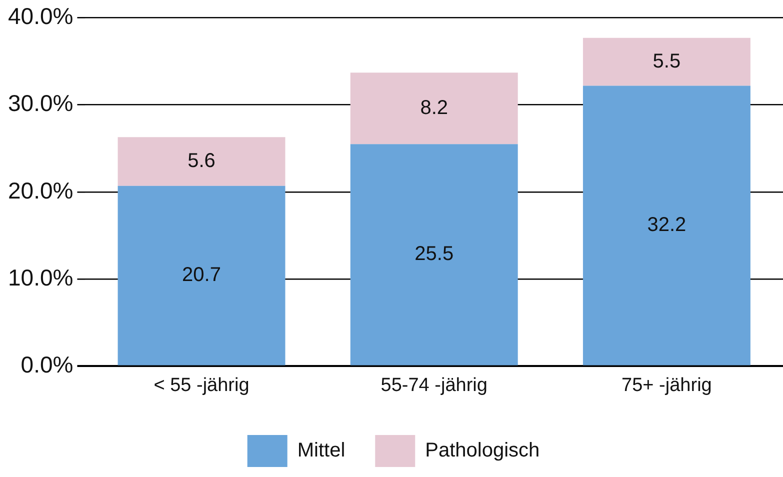 Image resolution: width=783 pixels, height=477 pixels. Describe the element at coordinates (41, 190) in the screenshot. I see `y-tick-label: 20.0%` at that location.